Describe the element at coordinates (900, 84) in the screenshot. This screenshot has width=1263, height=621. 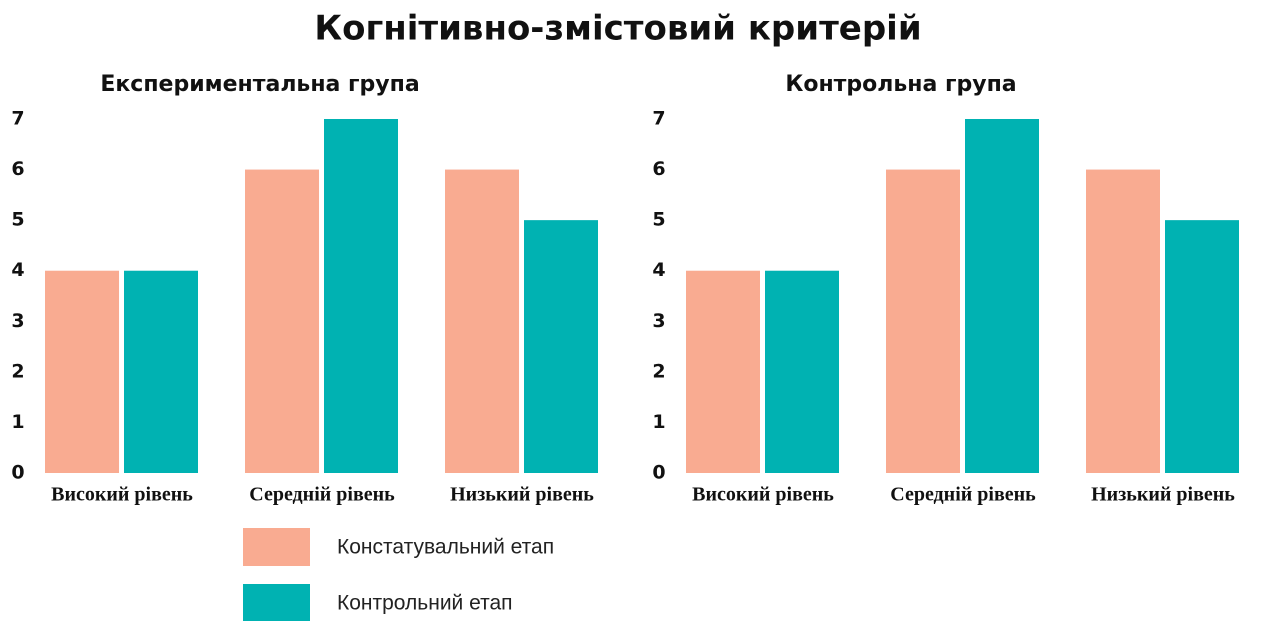
I see `chart-title: Контрольна група` at that location.